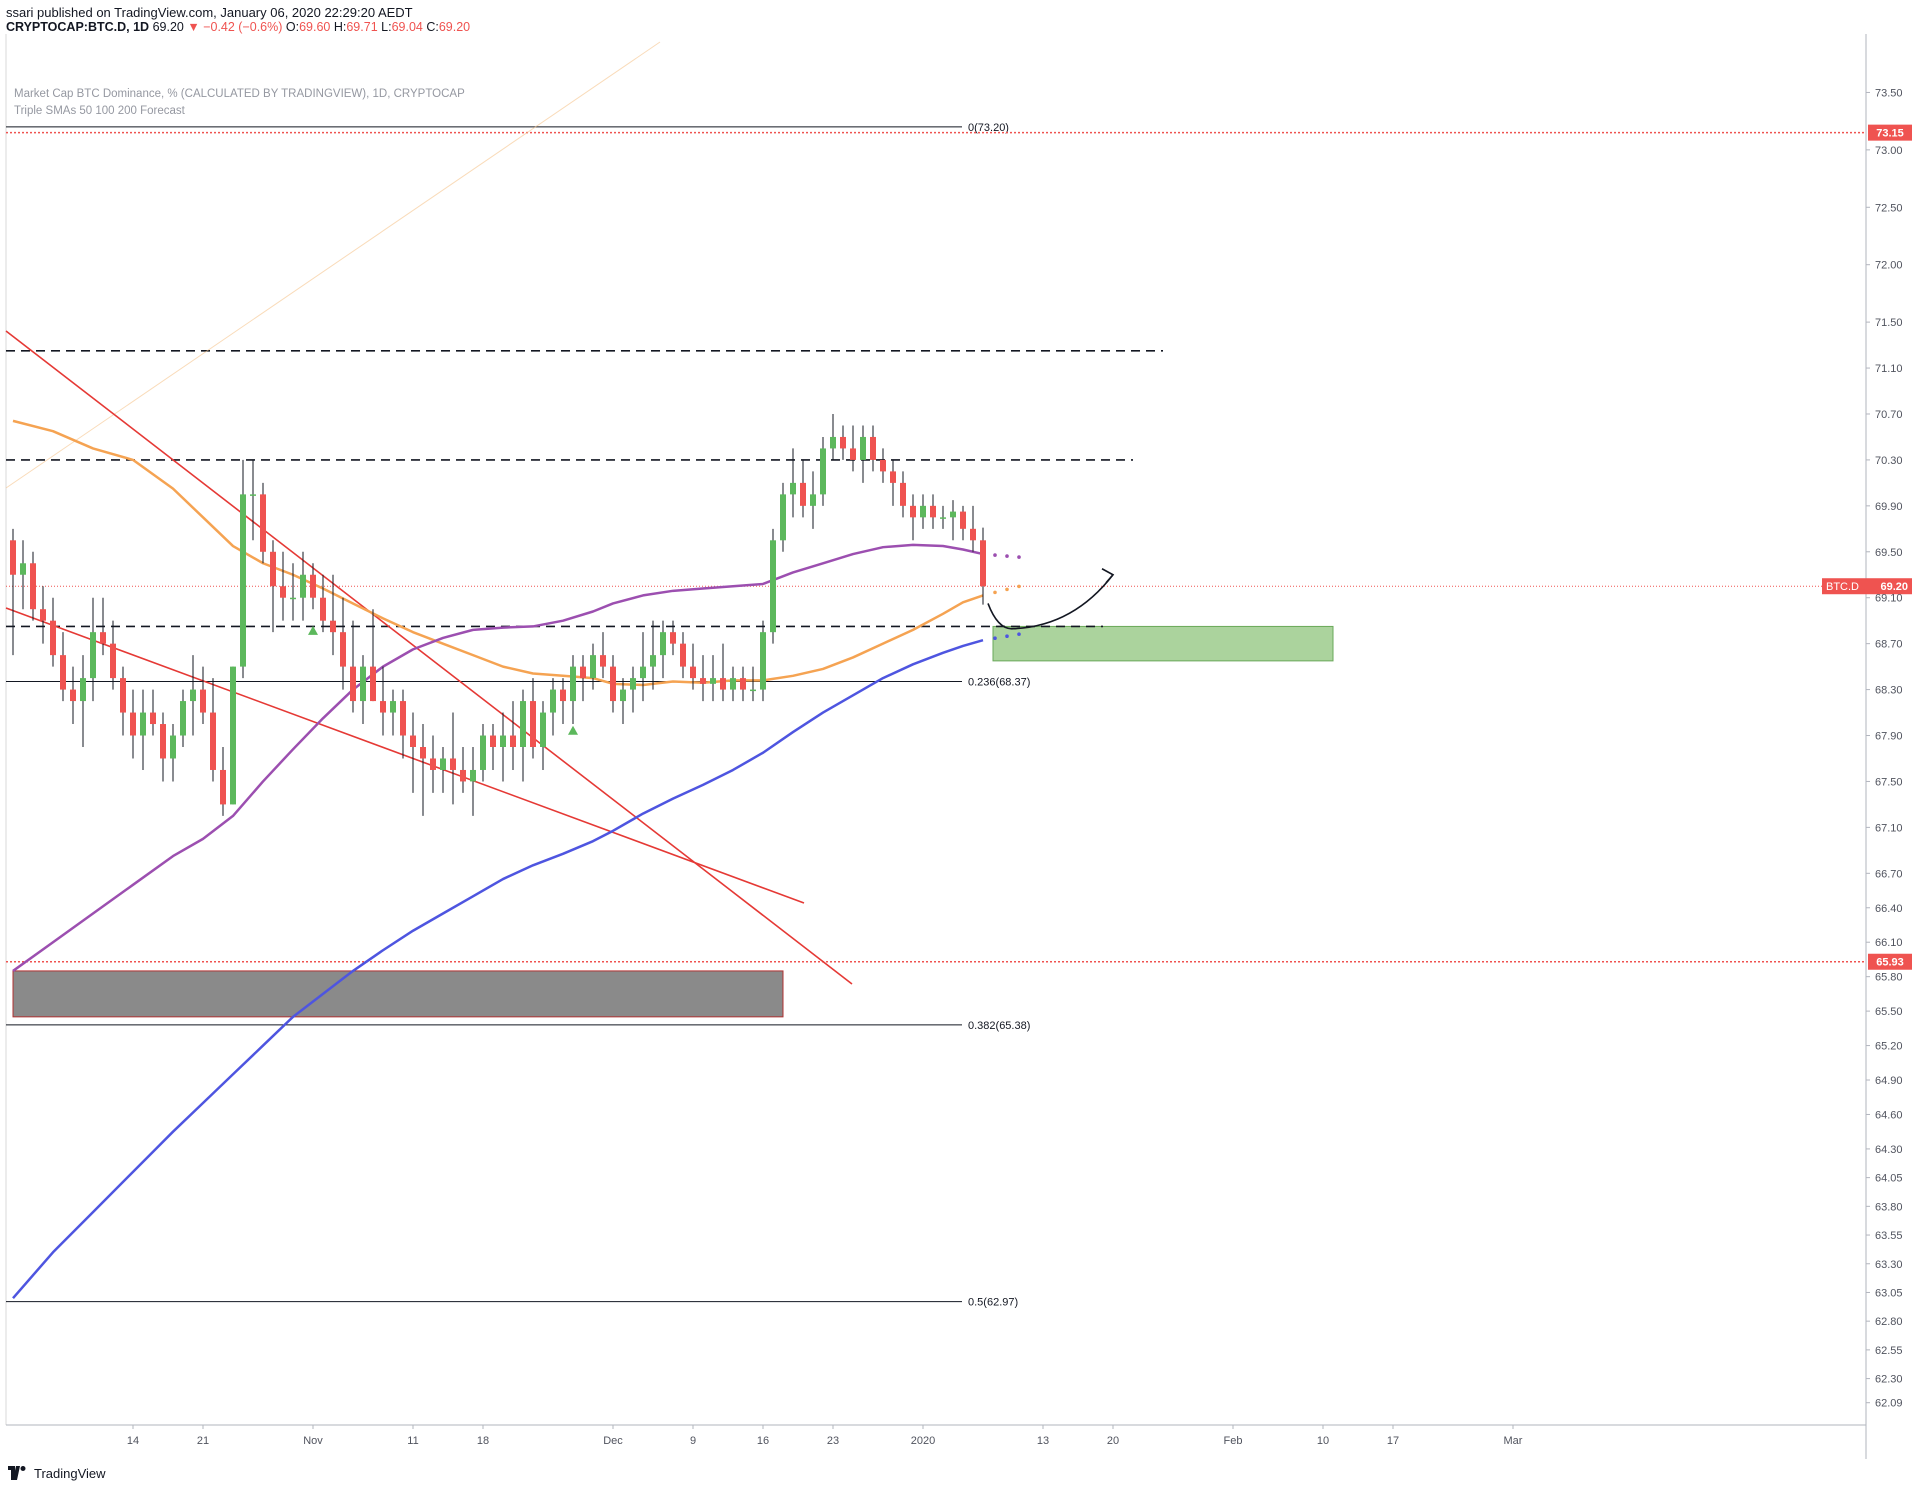 The height and width of the screenshot is (1489, 1919). Describe the element at coordinates (988, 128) in the screenshot. I see `fib-level-label: 0(73.20)` at that location.